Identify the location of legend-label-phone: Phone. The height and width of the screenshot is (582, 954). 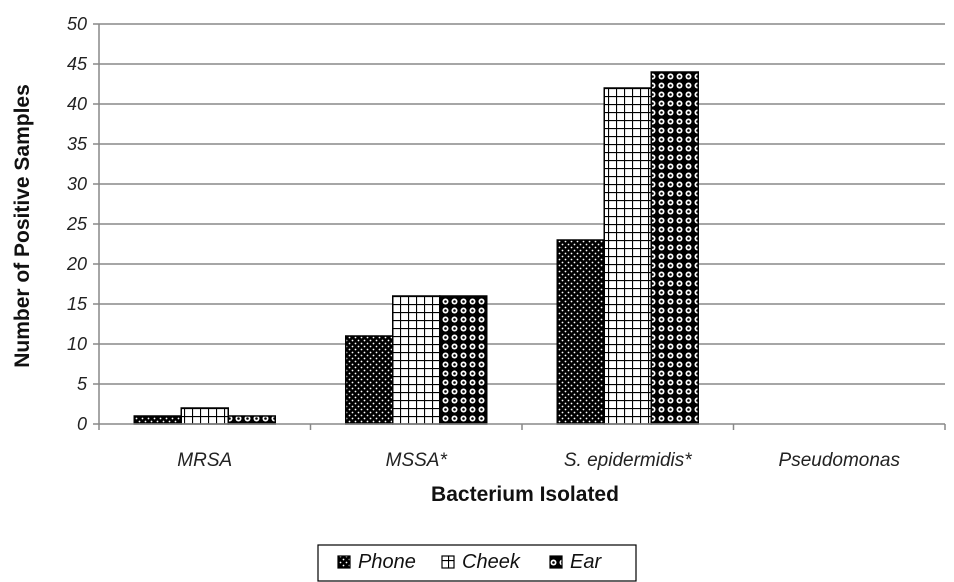
(387, 562).